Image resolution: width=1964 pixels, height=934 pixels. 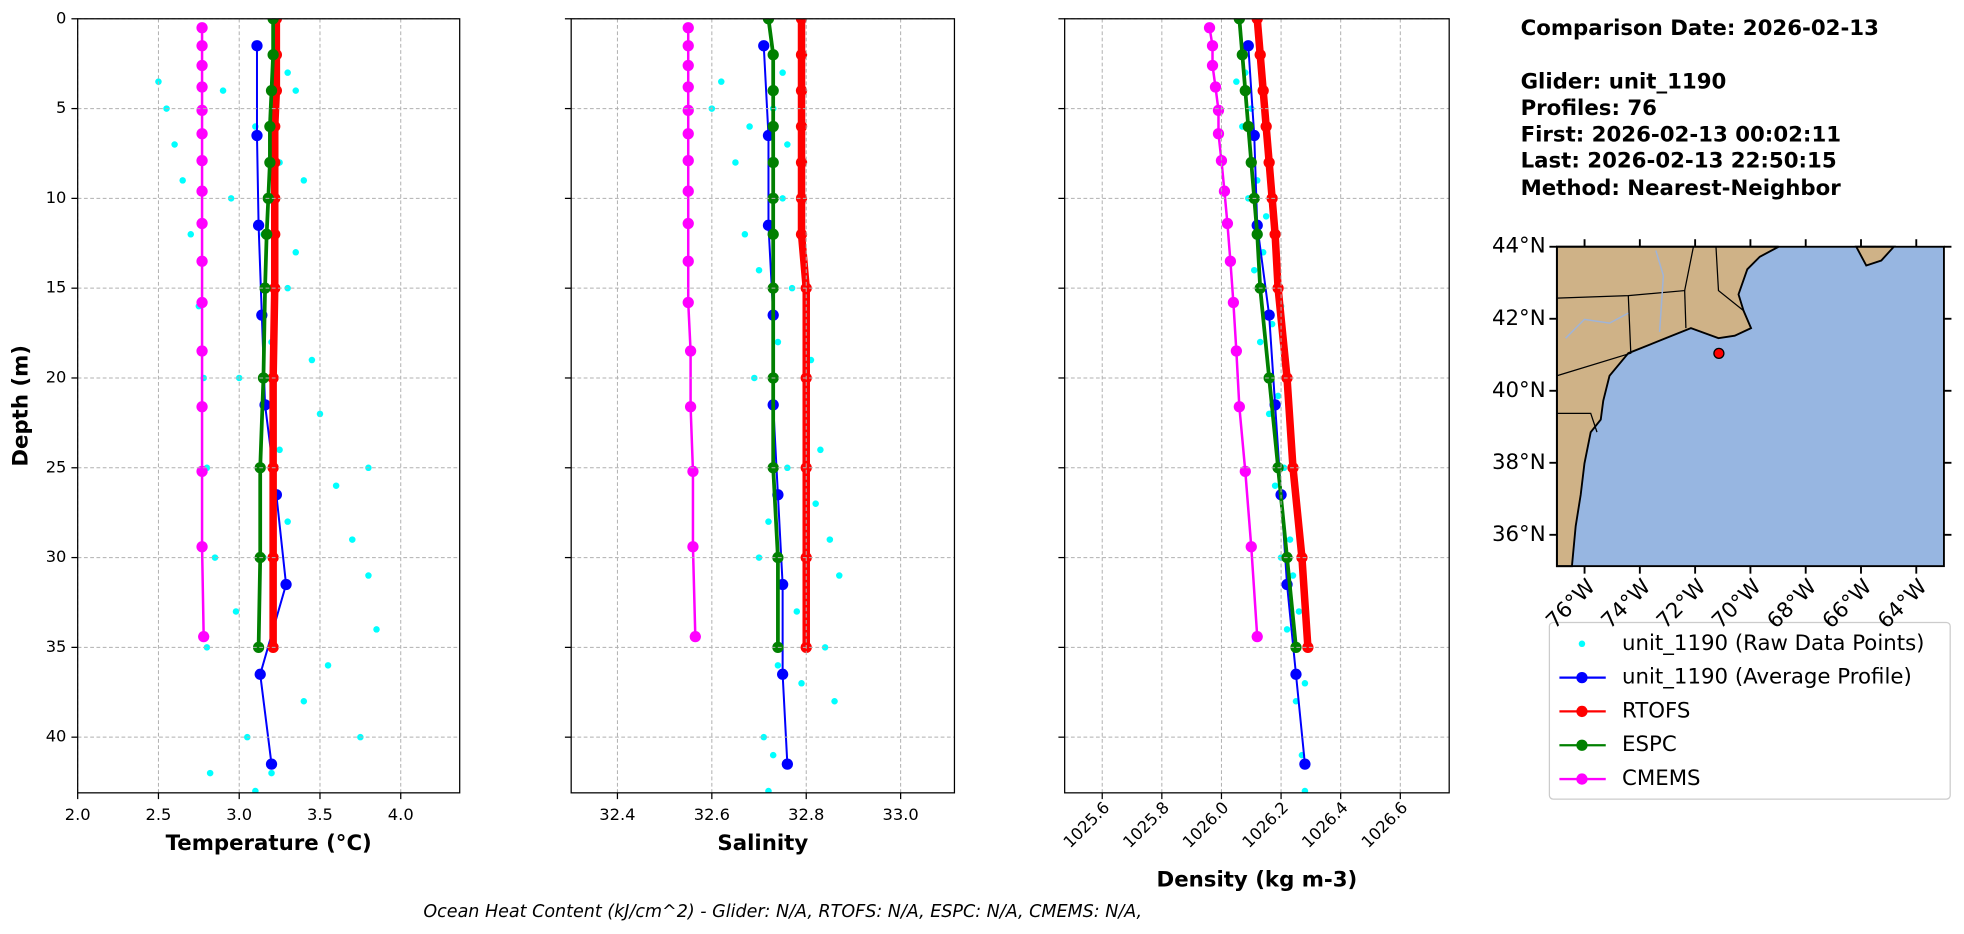 I want to click on x-tick-label: 2.0, so click(x=78, y=814).